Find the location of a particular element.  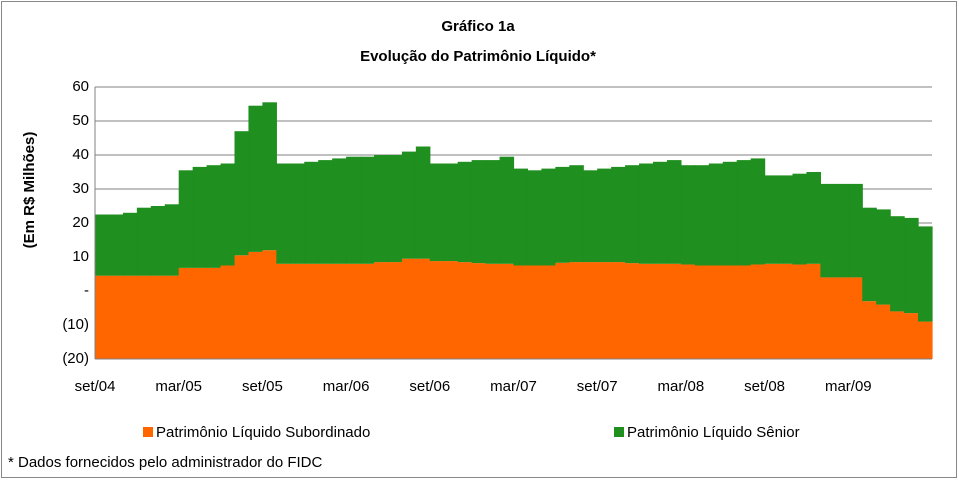

y-tick-label: 30 is located at coordinates (80, 188).